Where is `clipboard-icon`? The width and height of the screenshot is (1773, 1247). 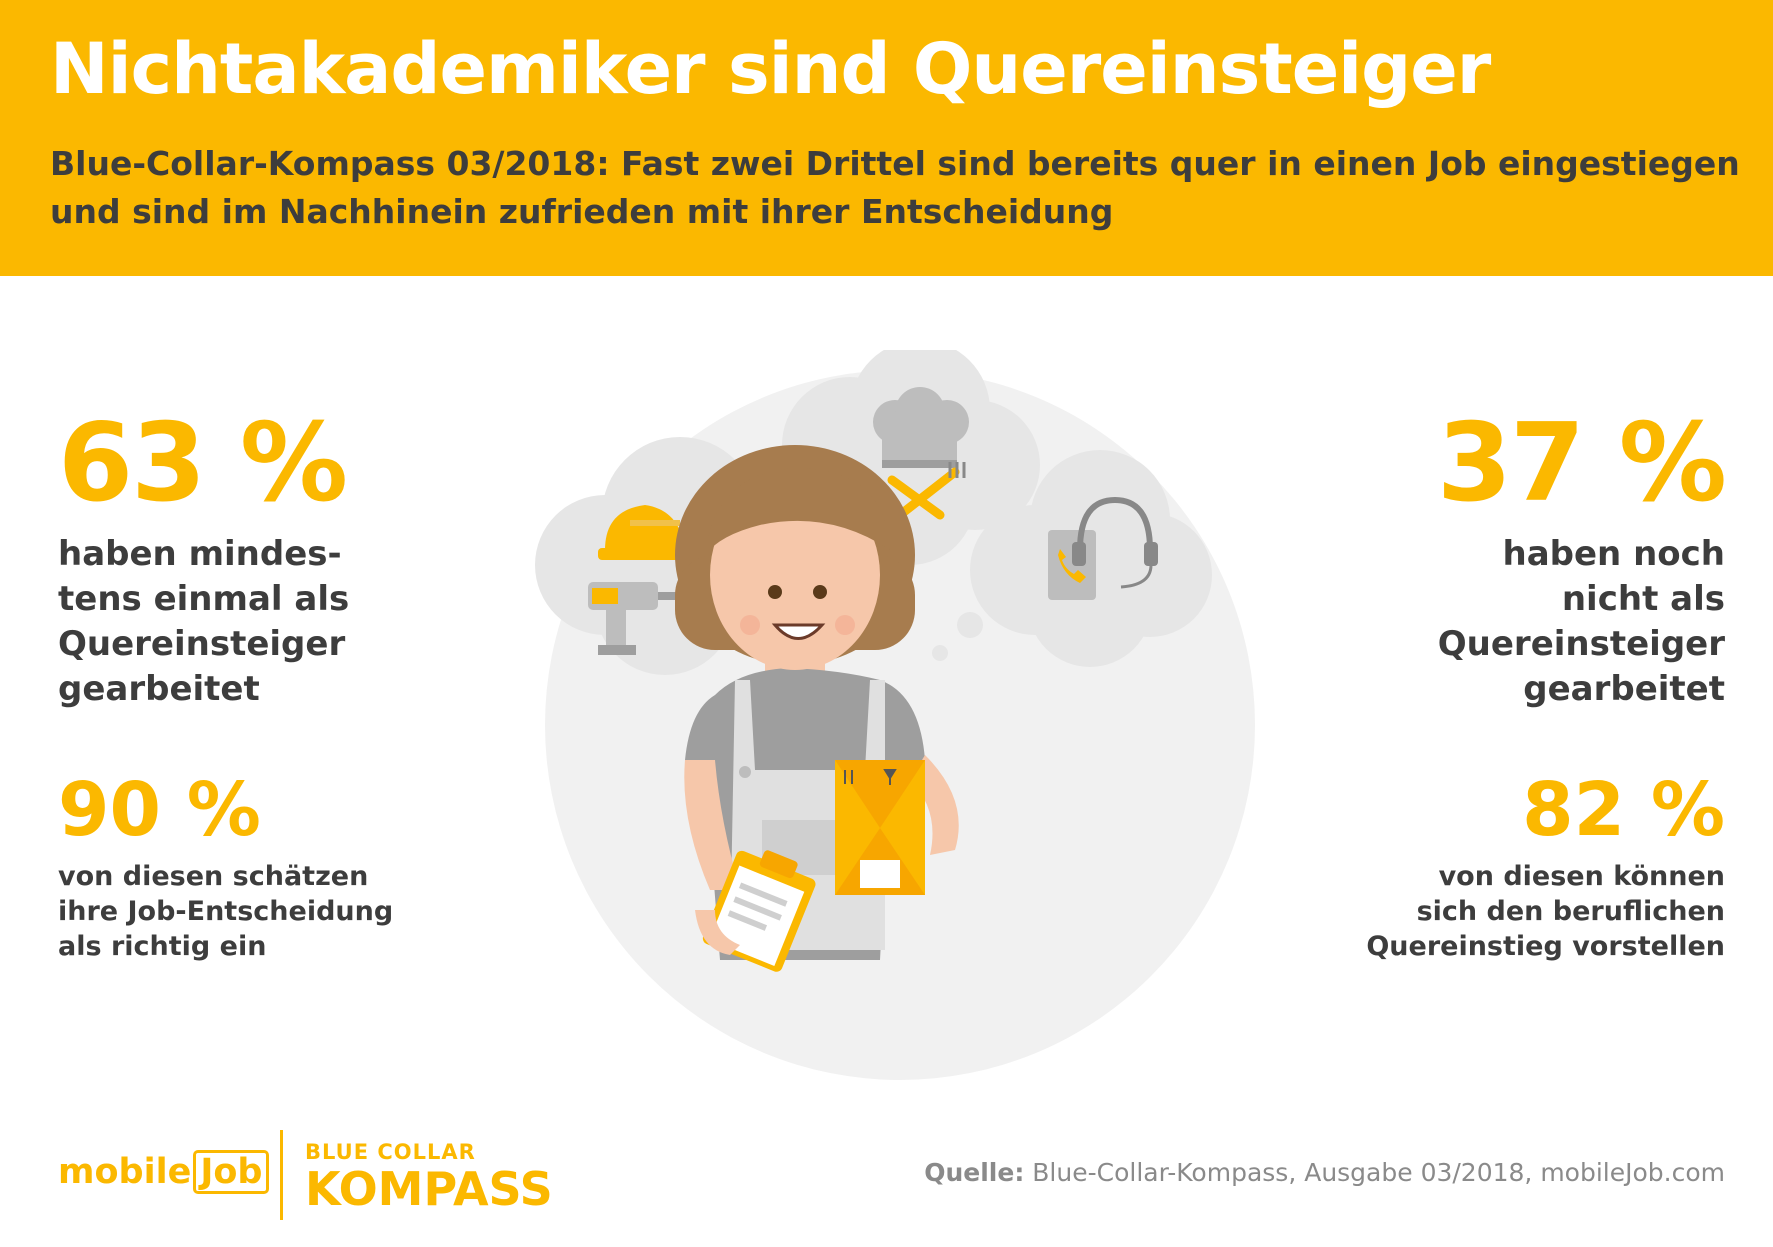 clipboard-icon is located at coordinates (755, 911).